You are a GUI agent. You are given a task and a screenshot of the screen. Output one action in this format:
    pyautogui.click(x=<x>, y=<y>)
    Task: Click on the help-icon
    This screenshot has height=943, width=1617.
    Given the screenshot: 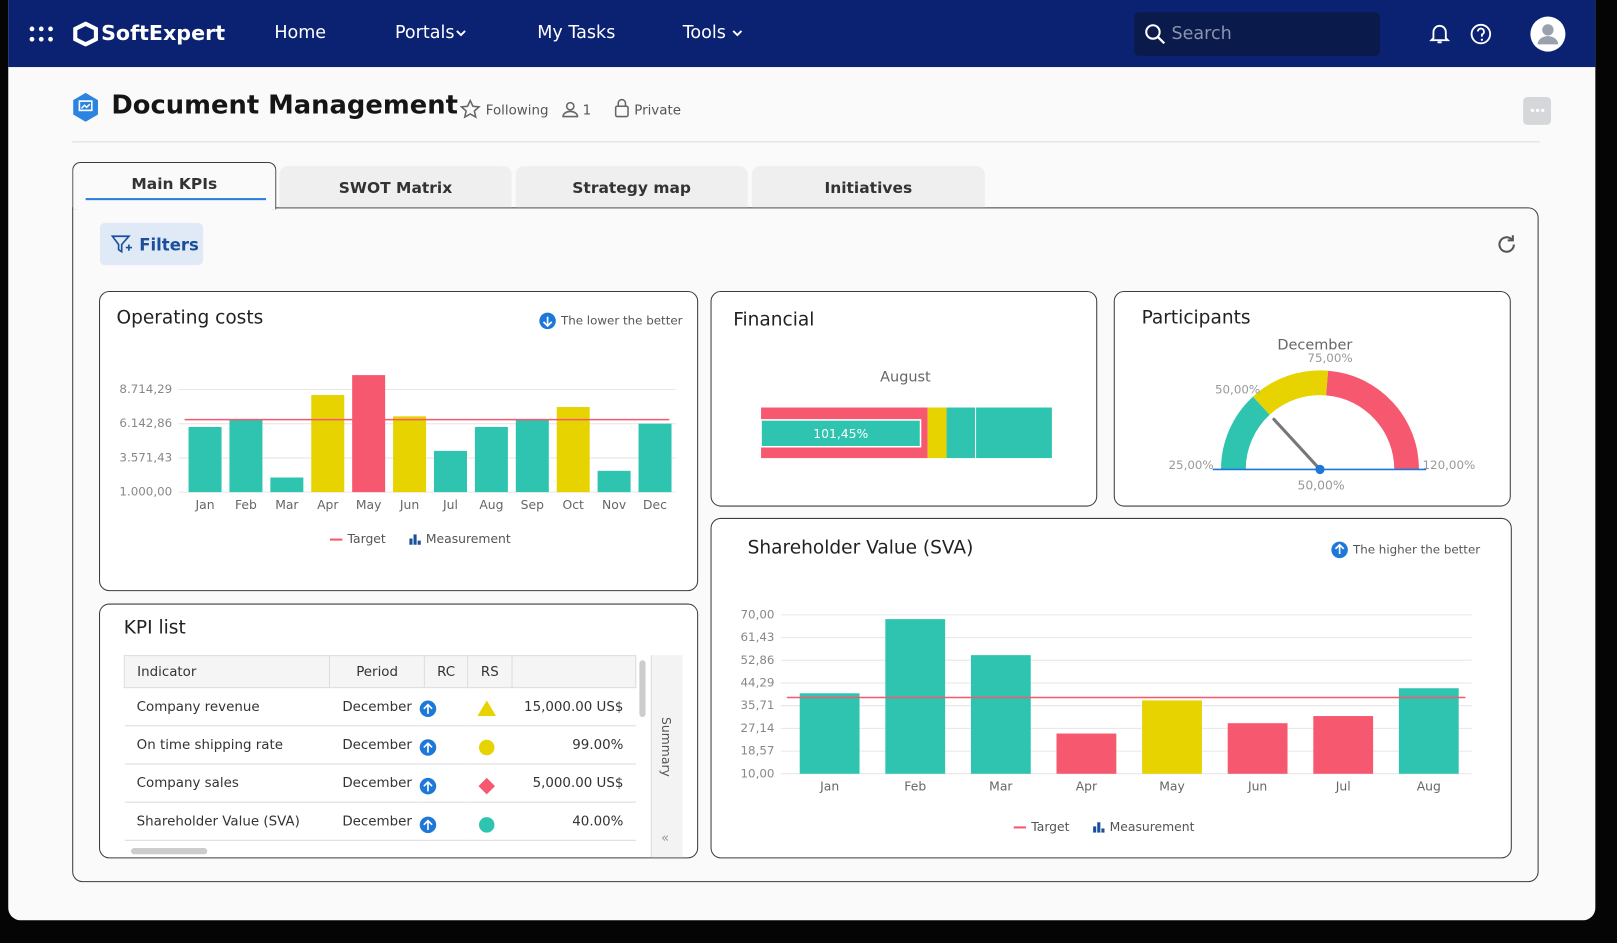 What is the action you would take?
    pyautogui.click(x=1481, y=34)
    